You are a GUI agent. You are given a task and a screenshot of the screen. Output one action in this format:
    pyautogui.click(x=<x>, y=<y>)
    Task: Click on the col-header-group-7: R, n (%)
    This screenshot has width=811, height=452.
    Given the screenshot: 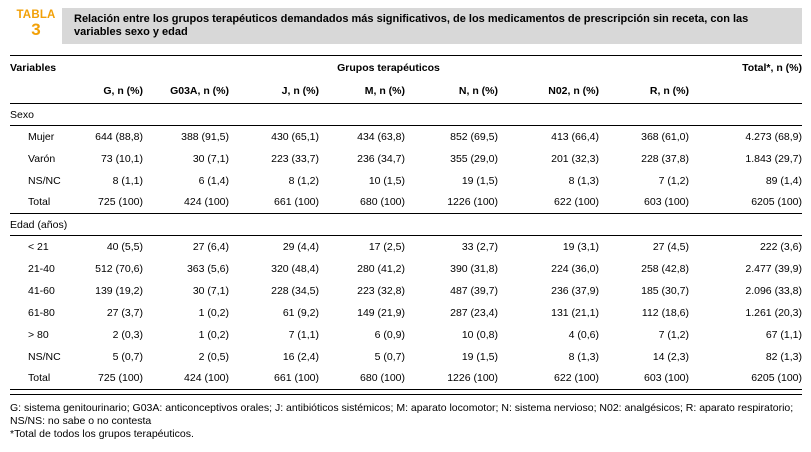 What is the action you would take?
    pyautogui.click(x=644, y=91)
    